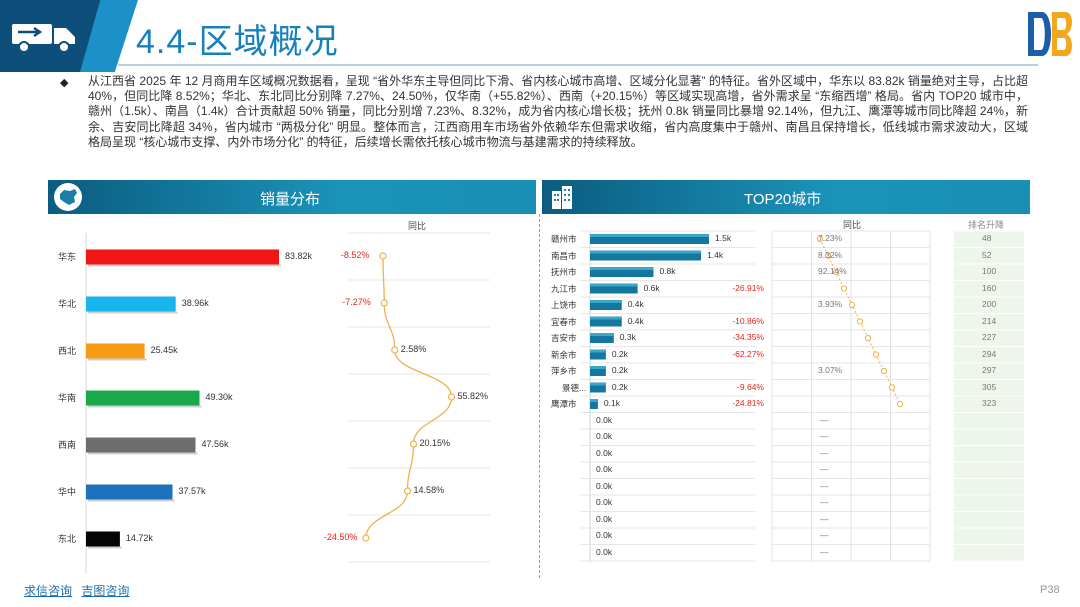 This screenshot has width=1080, height=607. What do you see at coordinates (989, 320) in the screenshot?
I see `city-rank-label: 214` at bounding box center [989, 320].